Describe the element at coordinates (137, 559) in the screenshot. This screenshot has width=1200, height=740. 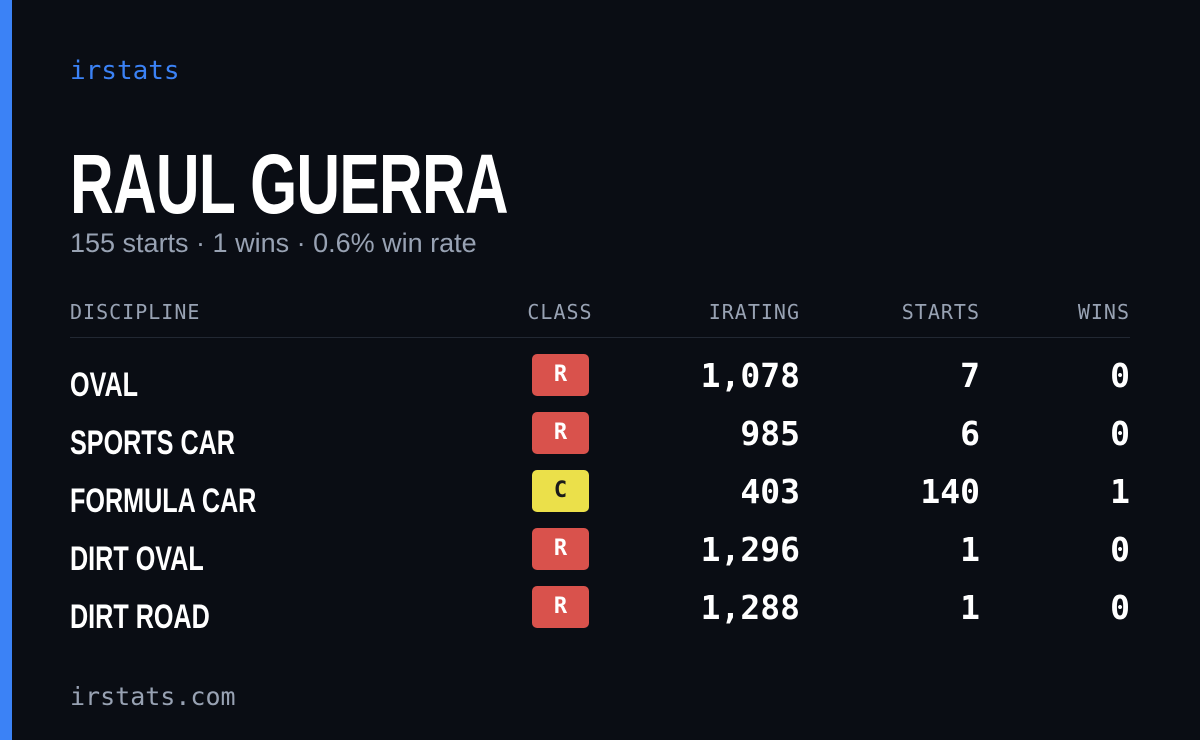
I see `discipline: DIRT OVAL` at that location.